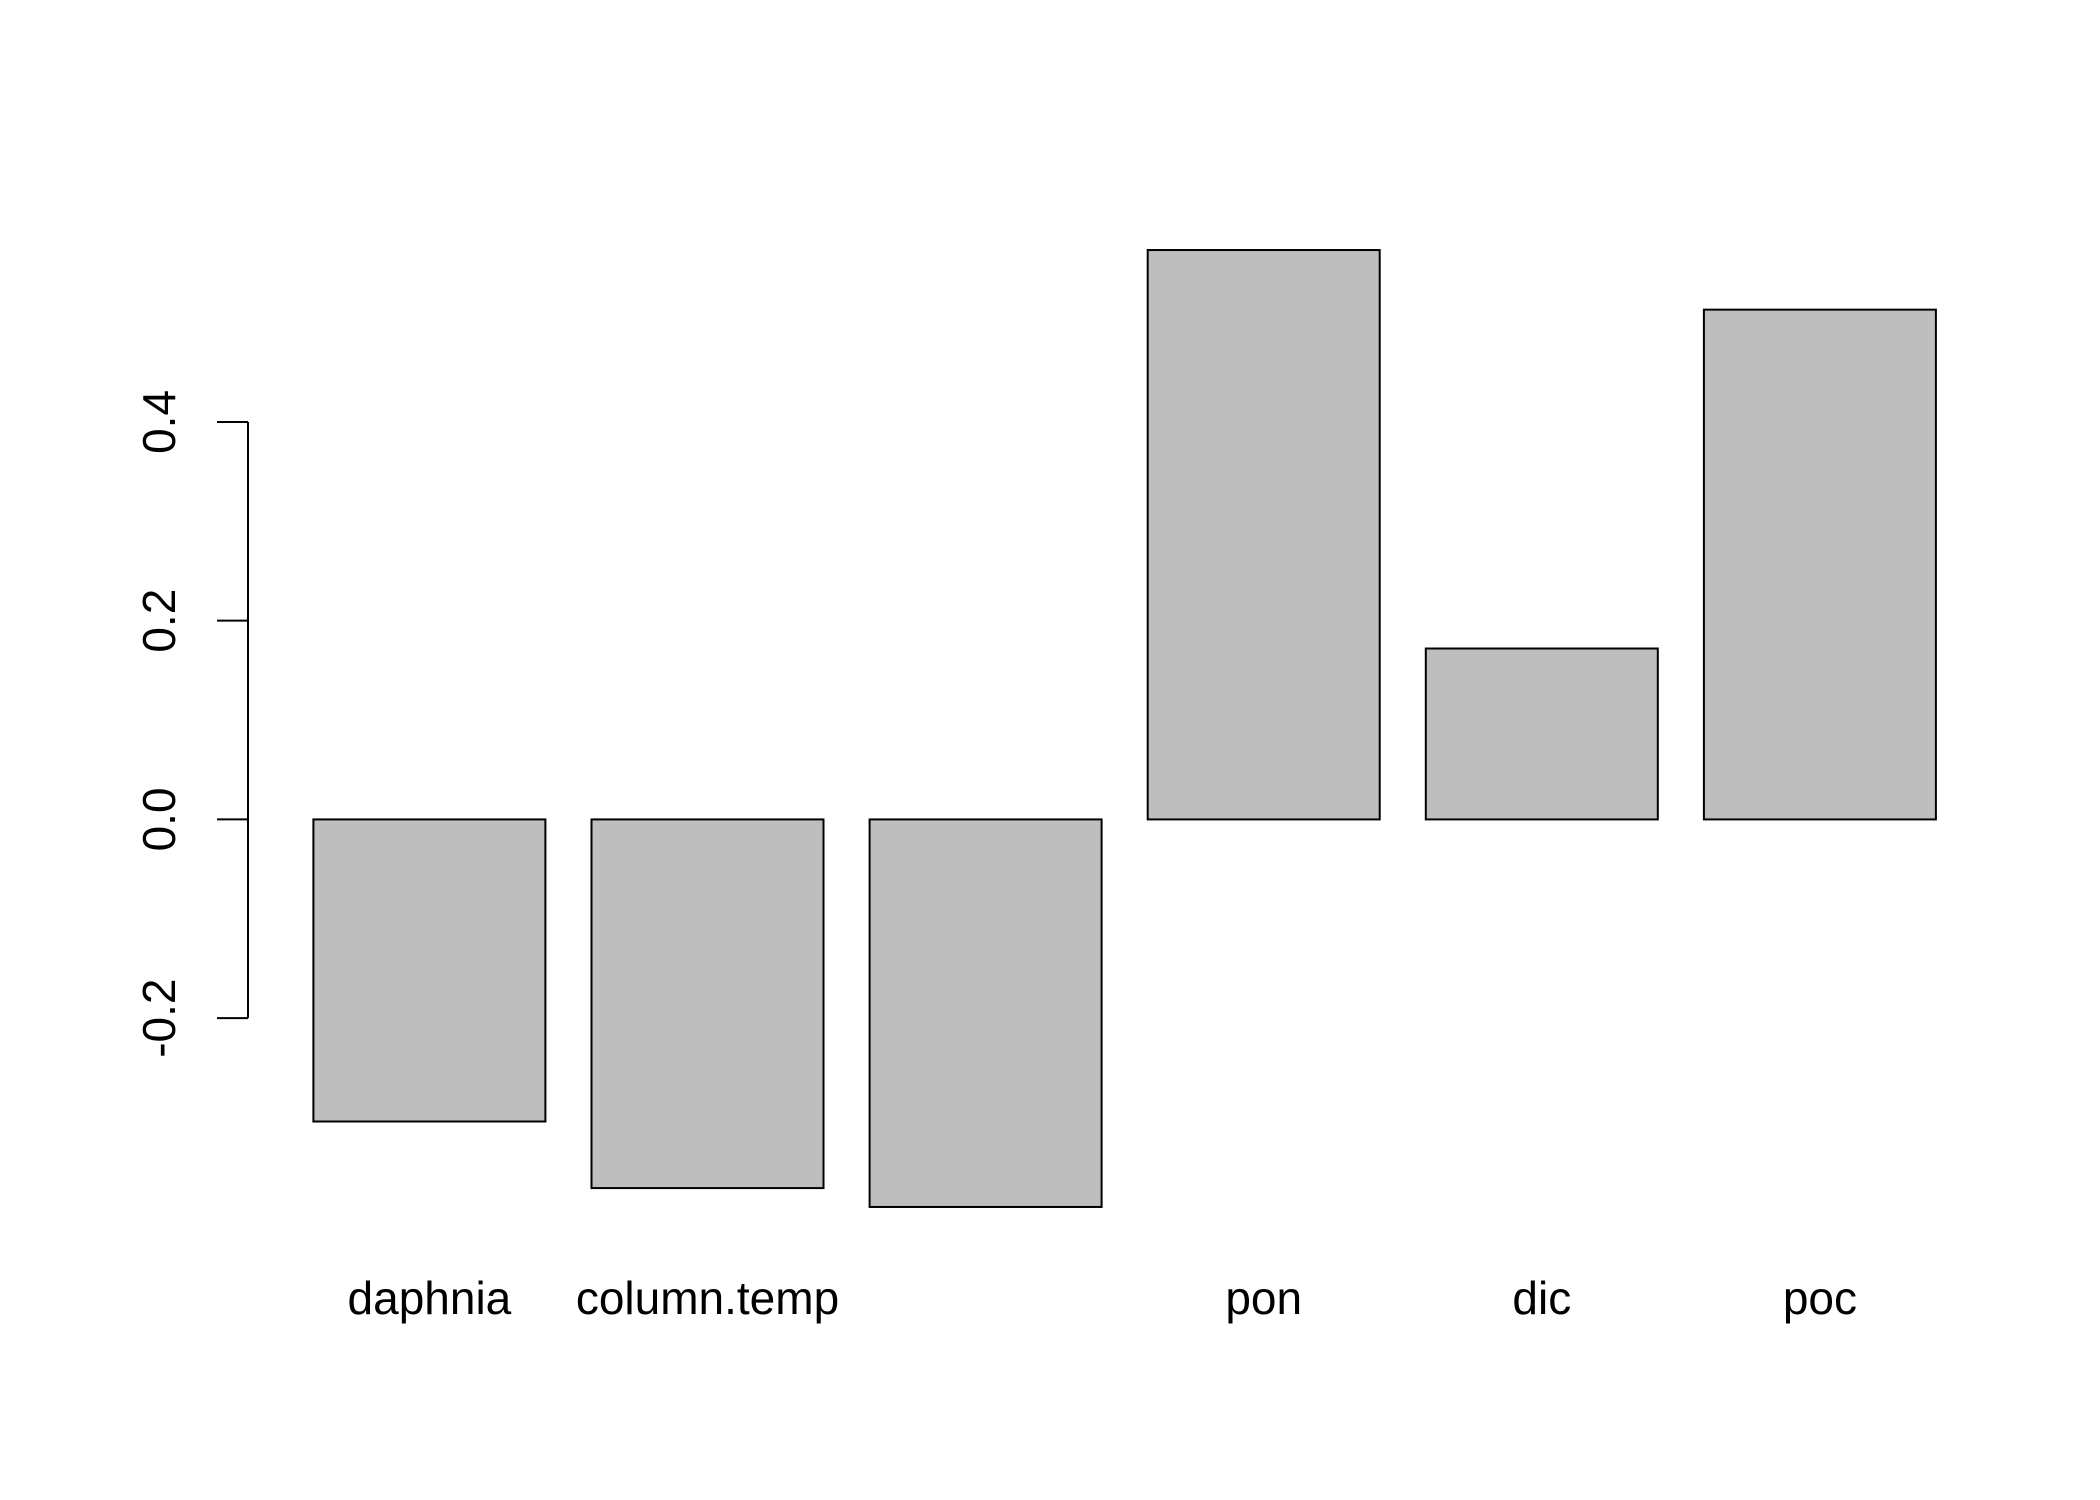 The width and height of the screenshot is (2100, 1500). What do you see at coordinates (159, 621) in the screenshot?
I see `y-tick-label: 0.2` at bounding box center [159, 621].